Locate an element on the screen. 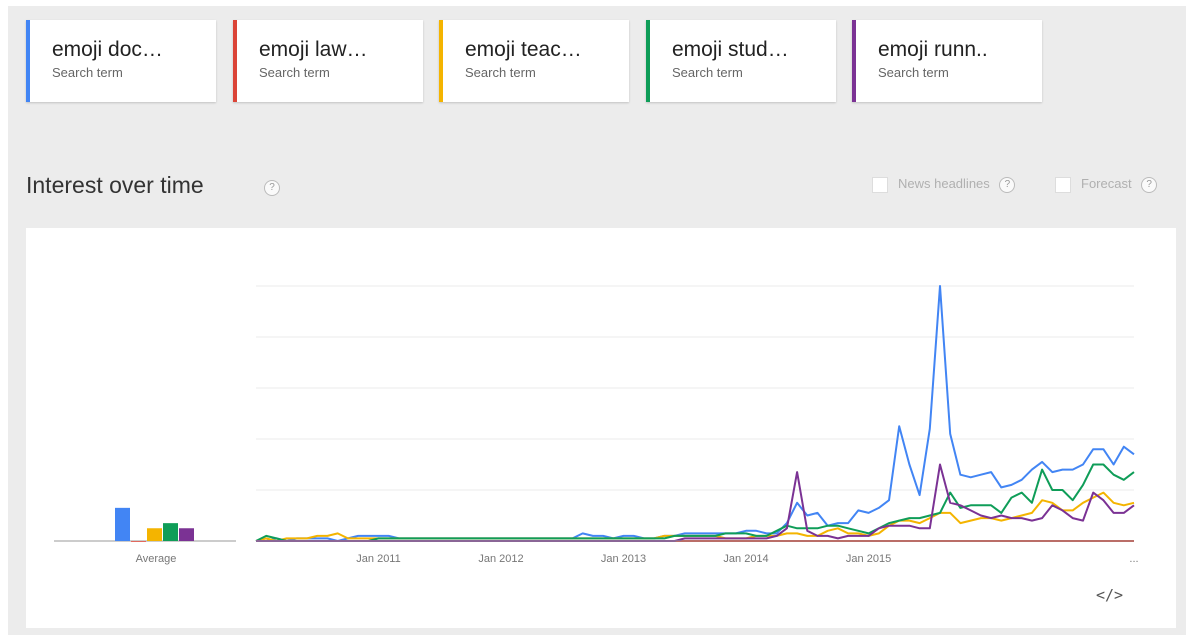 The height and width of the screenshot is (641, 1194). forecast-option: Forecast ? is located at coordinates (1106, 184).